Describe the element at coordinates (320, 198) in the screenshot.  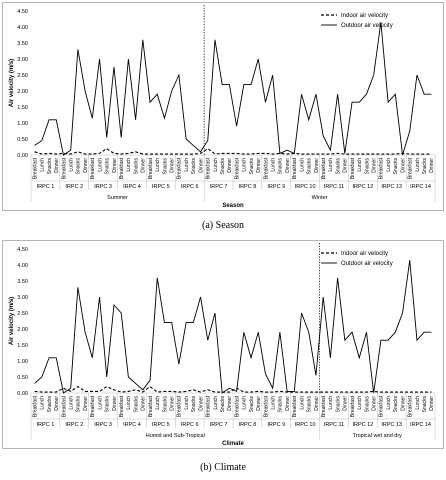
I see `group-label: Winter` at that location.